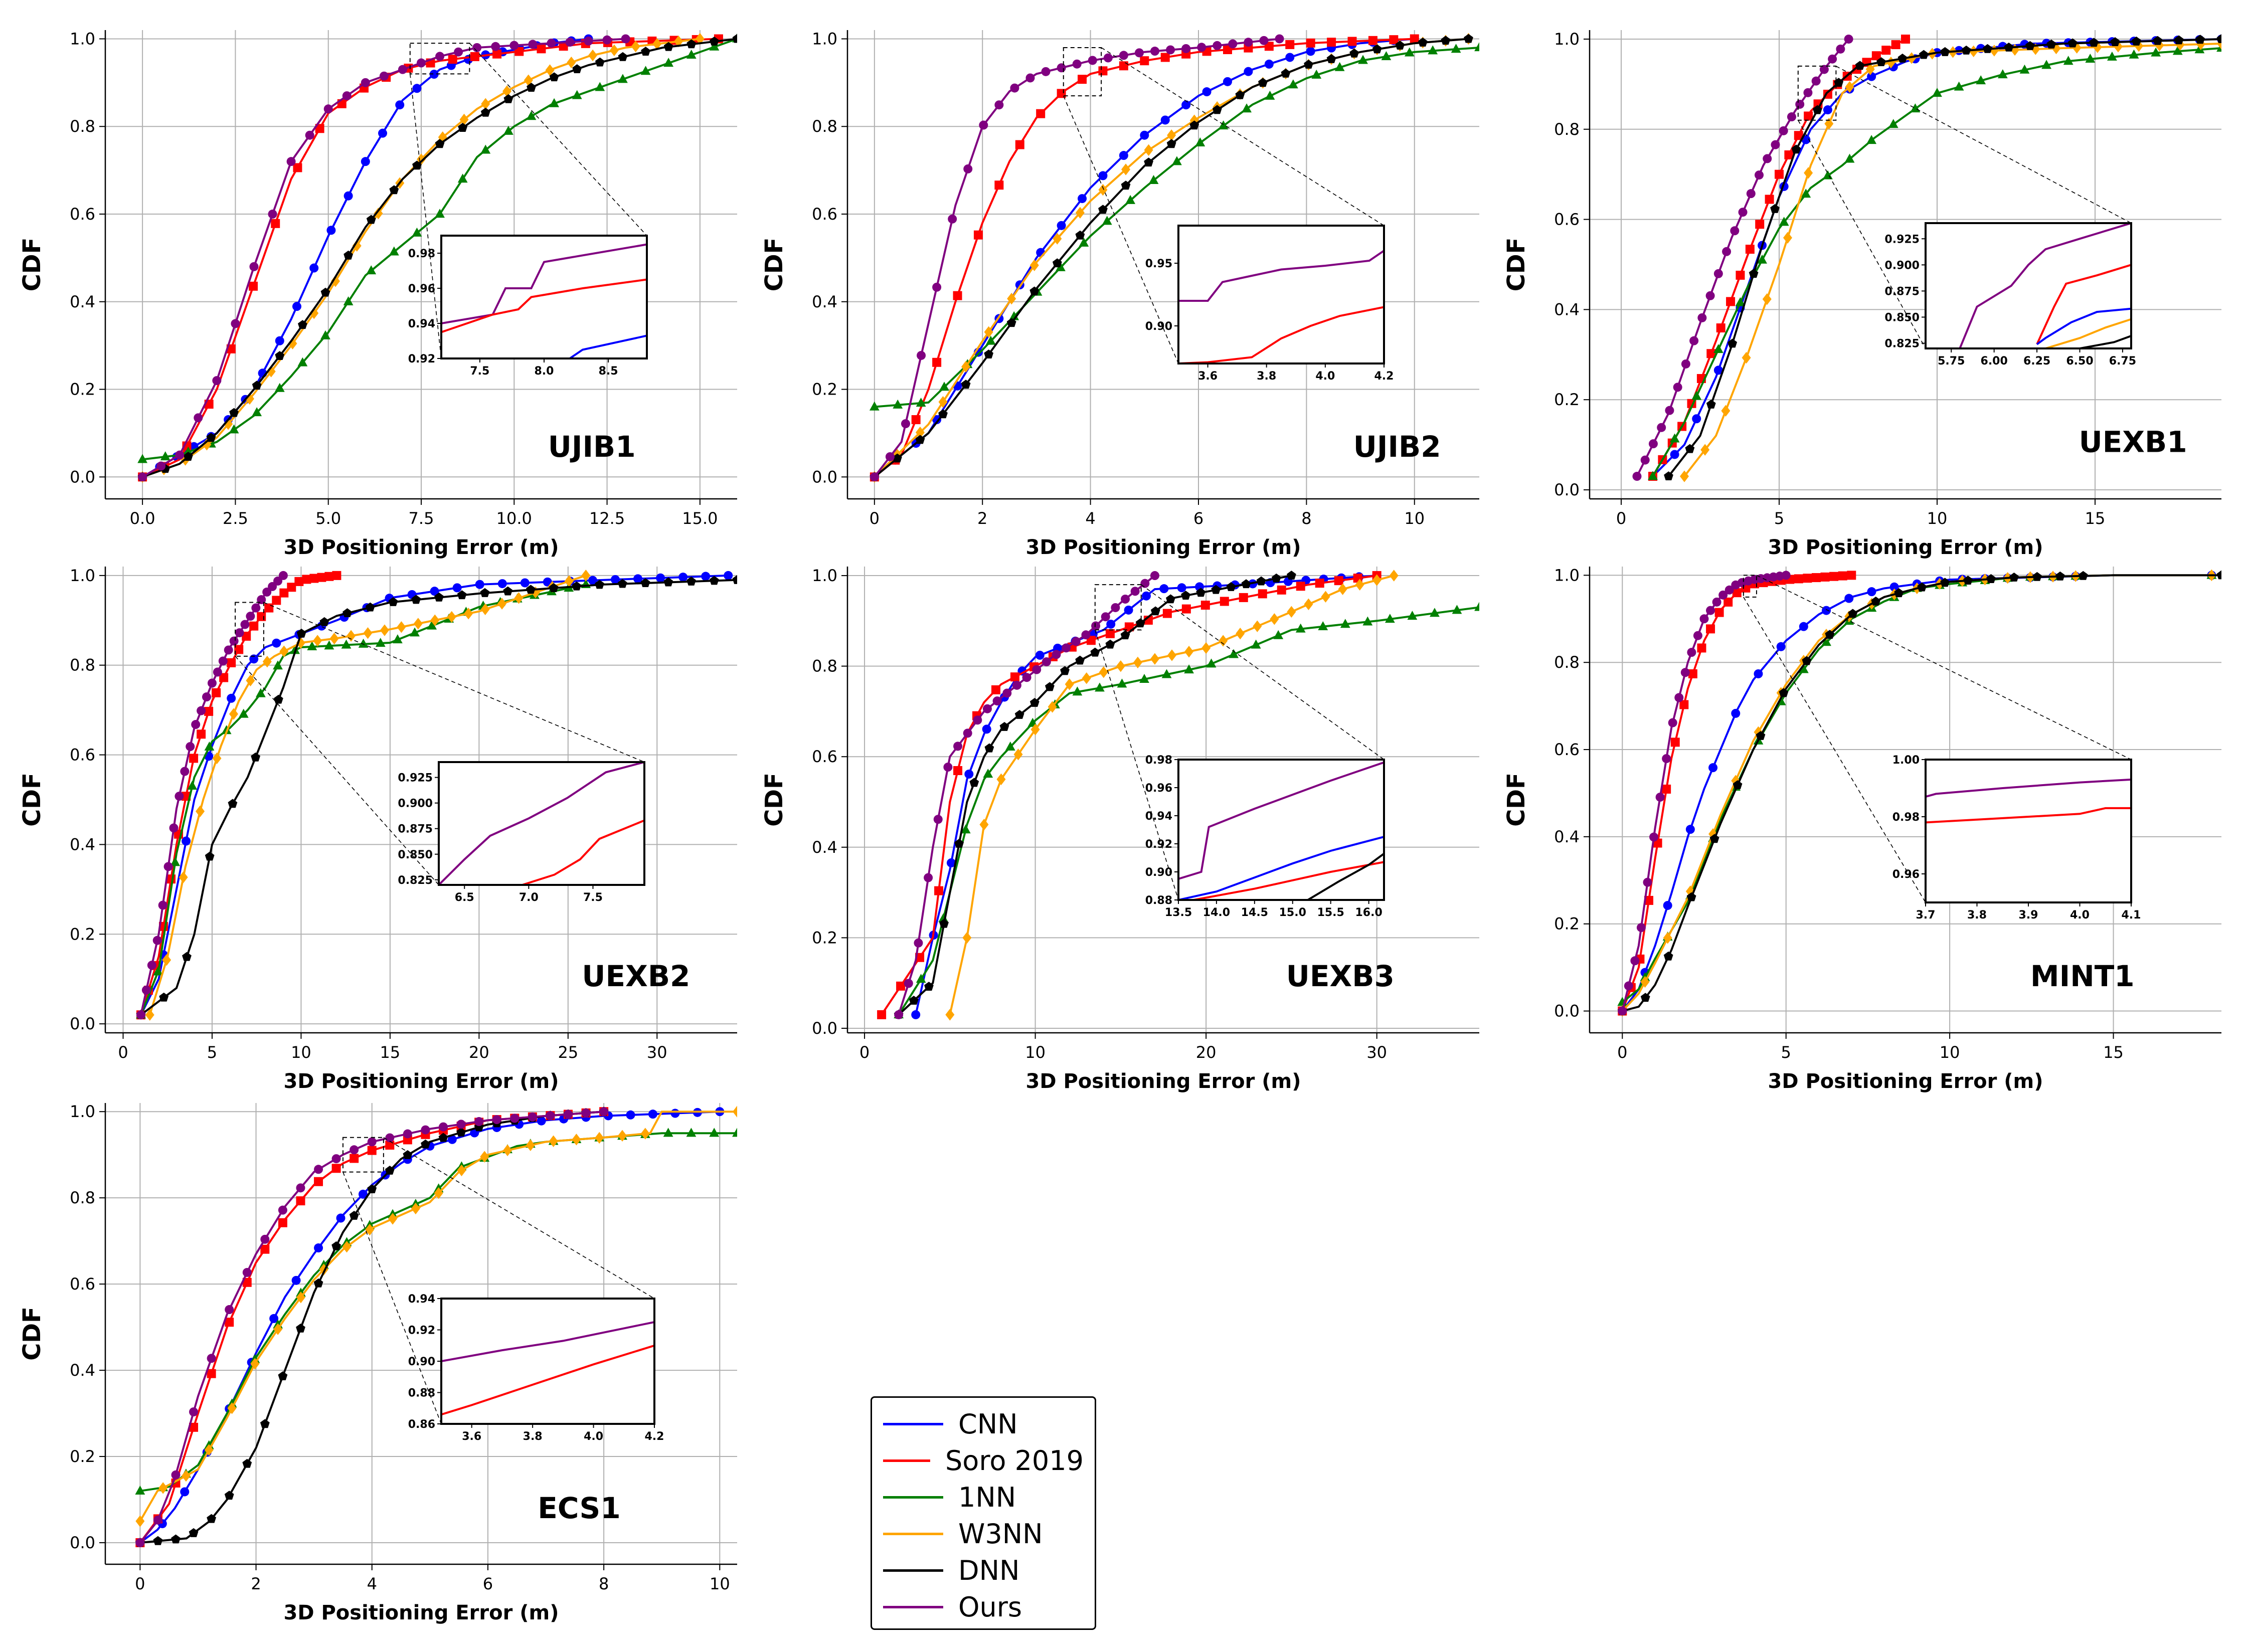 The width and height of the screenshot is (2246, 1652). Describe the element at coordinates (1158, 760) in the screenshot. I see `inset-y-tick-label: 0.98` at that location.